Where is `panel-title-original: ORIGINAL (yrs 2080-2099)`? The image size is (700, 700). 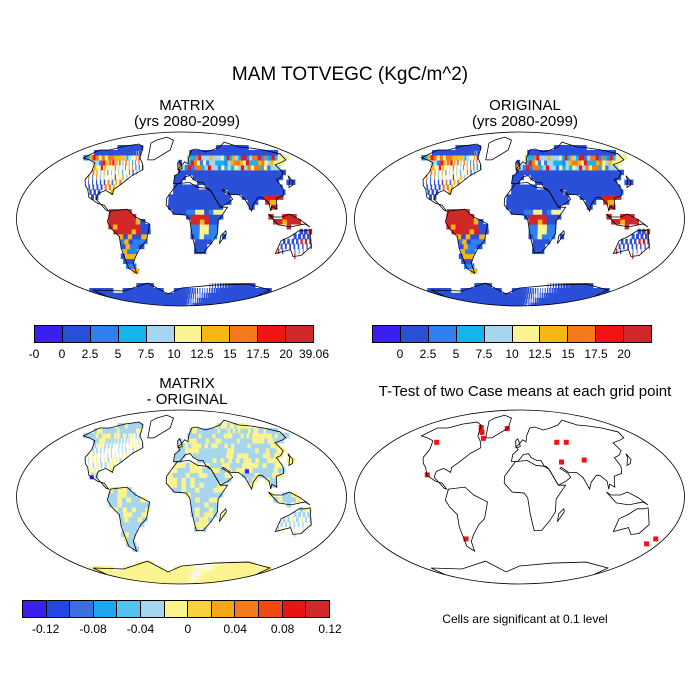
panel-title-original: ORIGINAL (yrs 2080-2099) is located at coordinates (525, 114).